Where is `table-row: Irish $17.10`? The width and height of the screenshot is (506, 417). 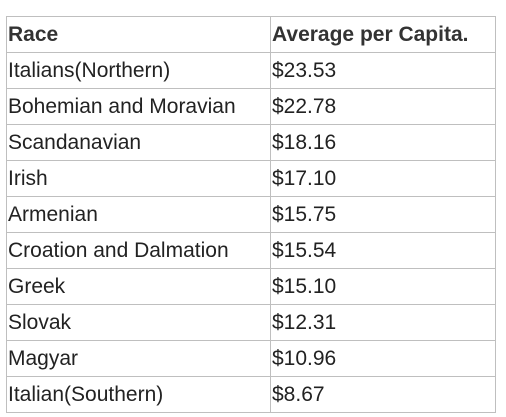
table-row: Irish $17.10 is located at coordinates (251, 178).